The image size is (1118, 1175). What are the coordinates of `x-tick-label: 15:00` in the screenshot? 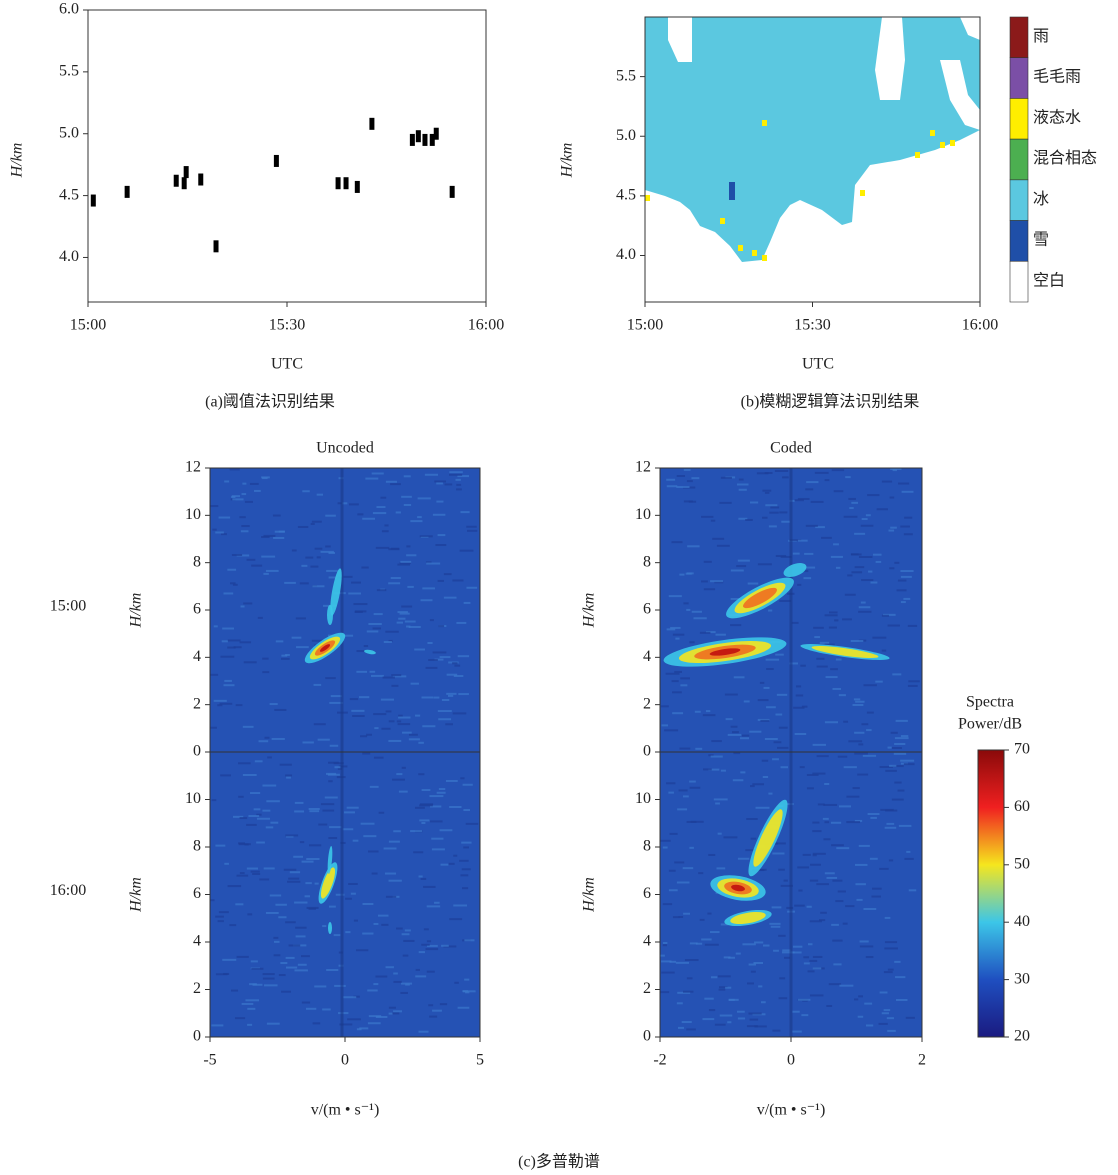 It's located at (645, 325).